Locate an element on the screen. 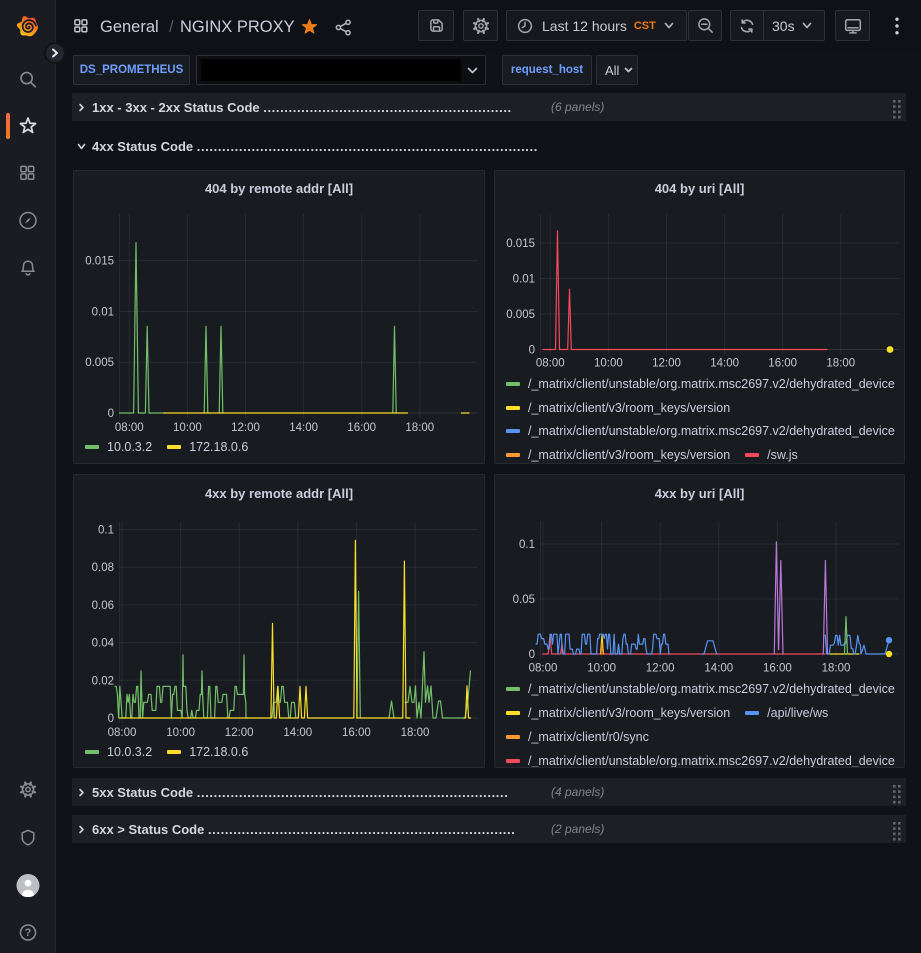  svg-text: 0.06 is located at coordinates (103, 606).